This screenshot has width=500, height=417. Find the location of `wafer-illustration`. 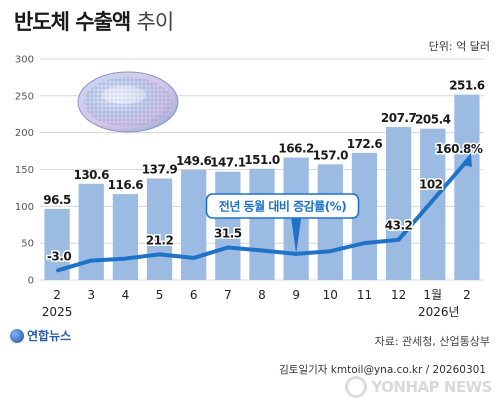

wafer-illustration is located at coordinates (128, 102).